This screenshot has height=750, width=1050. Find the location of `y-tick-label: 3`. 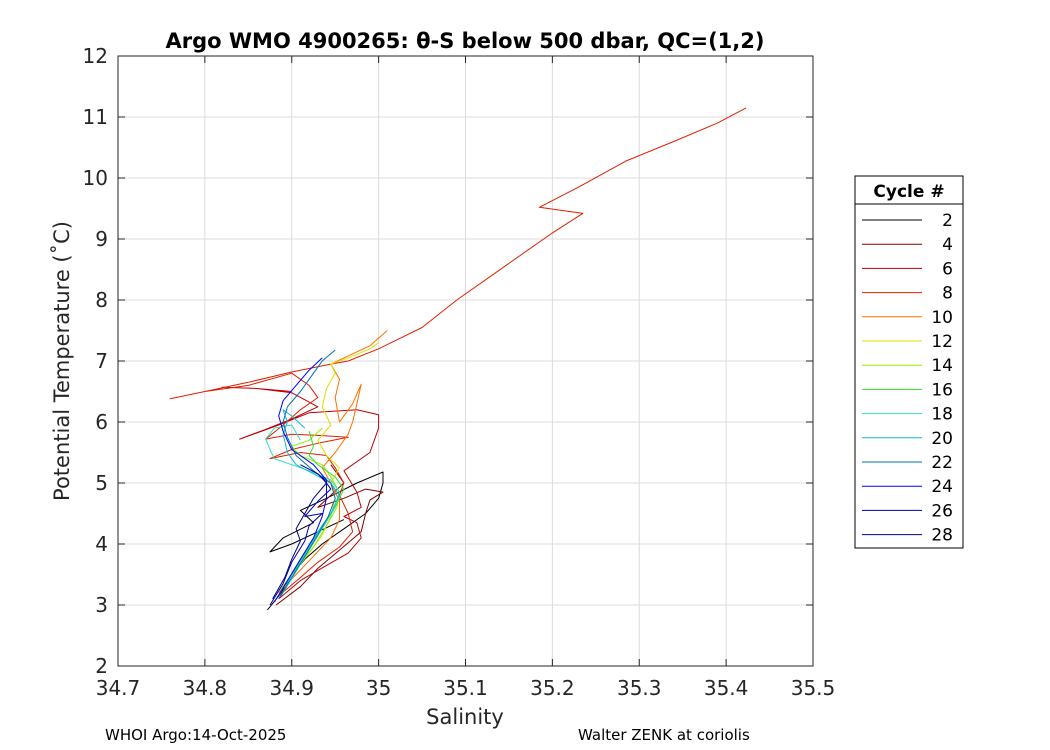

y-tick-label: 3 is located at coordinates (101, 605).